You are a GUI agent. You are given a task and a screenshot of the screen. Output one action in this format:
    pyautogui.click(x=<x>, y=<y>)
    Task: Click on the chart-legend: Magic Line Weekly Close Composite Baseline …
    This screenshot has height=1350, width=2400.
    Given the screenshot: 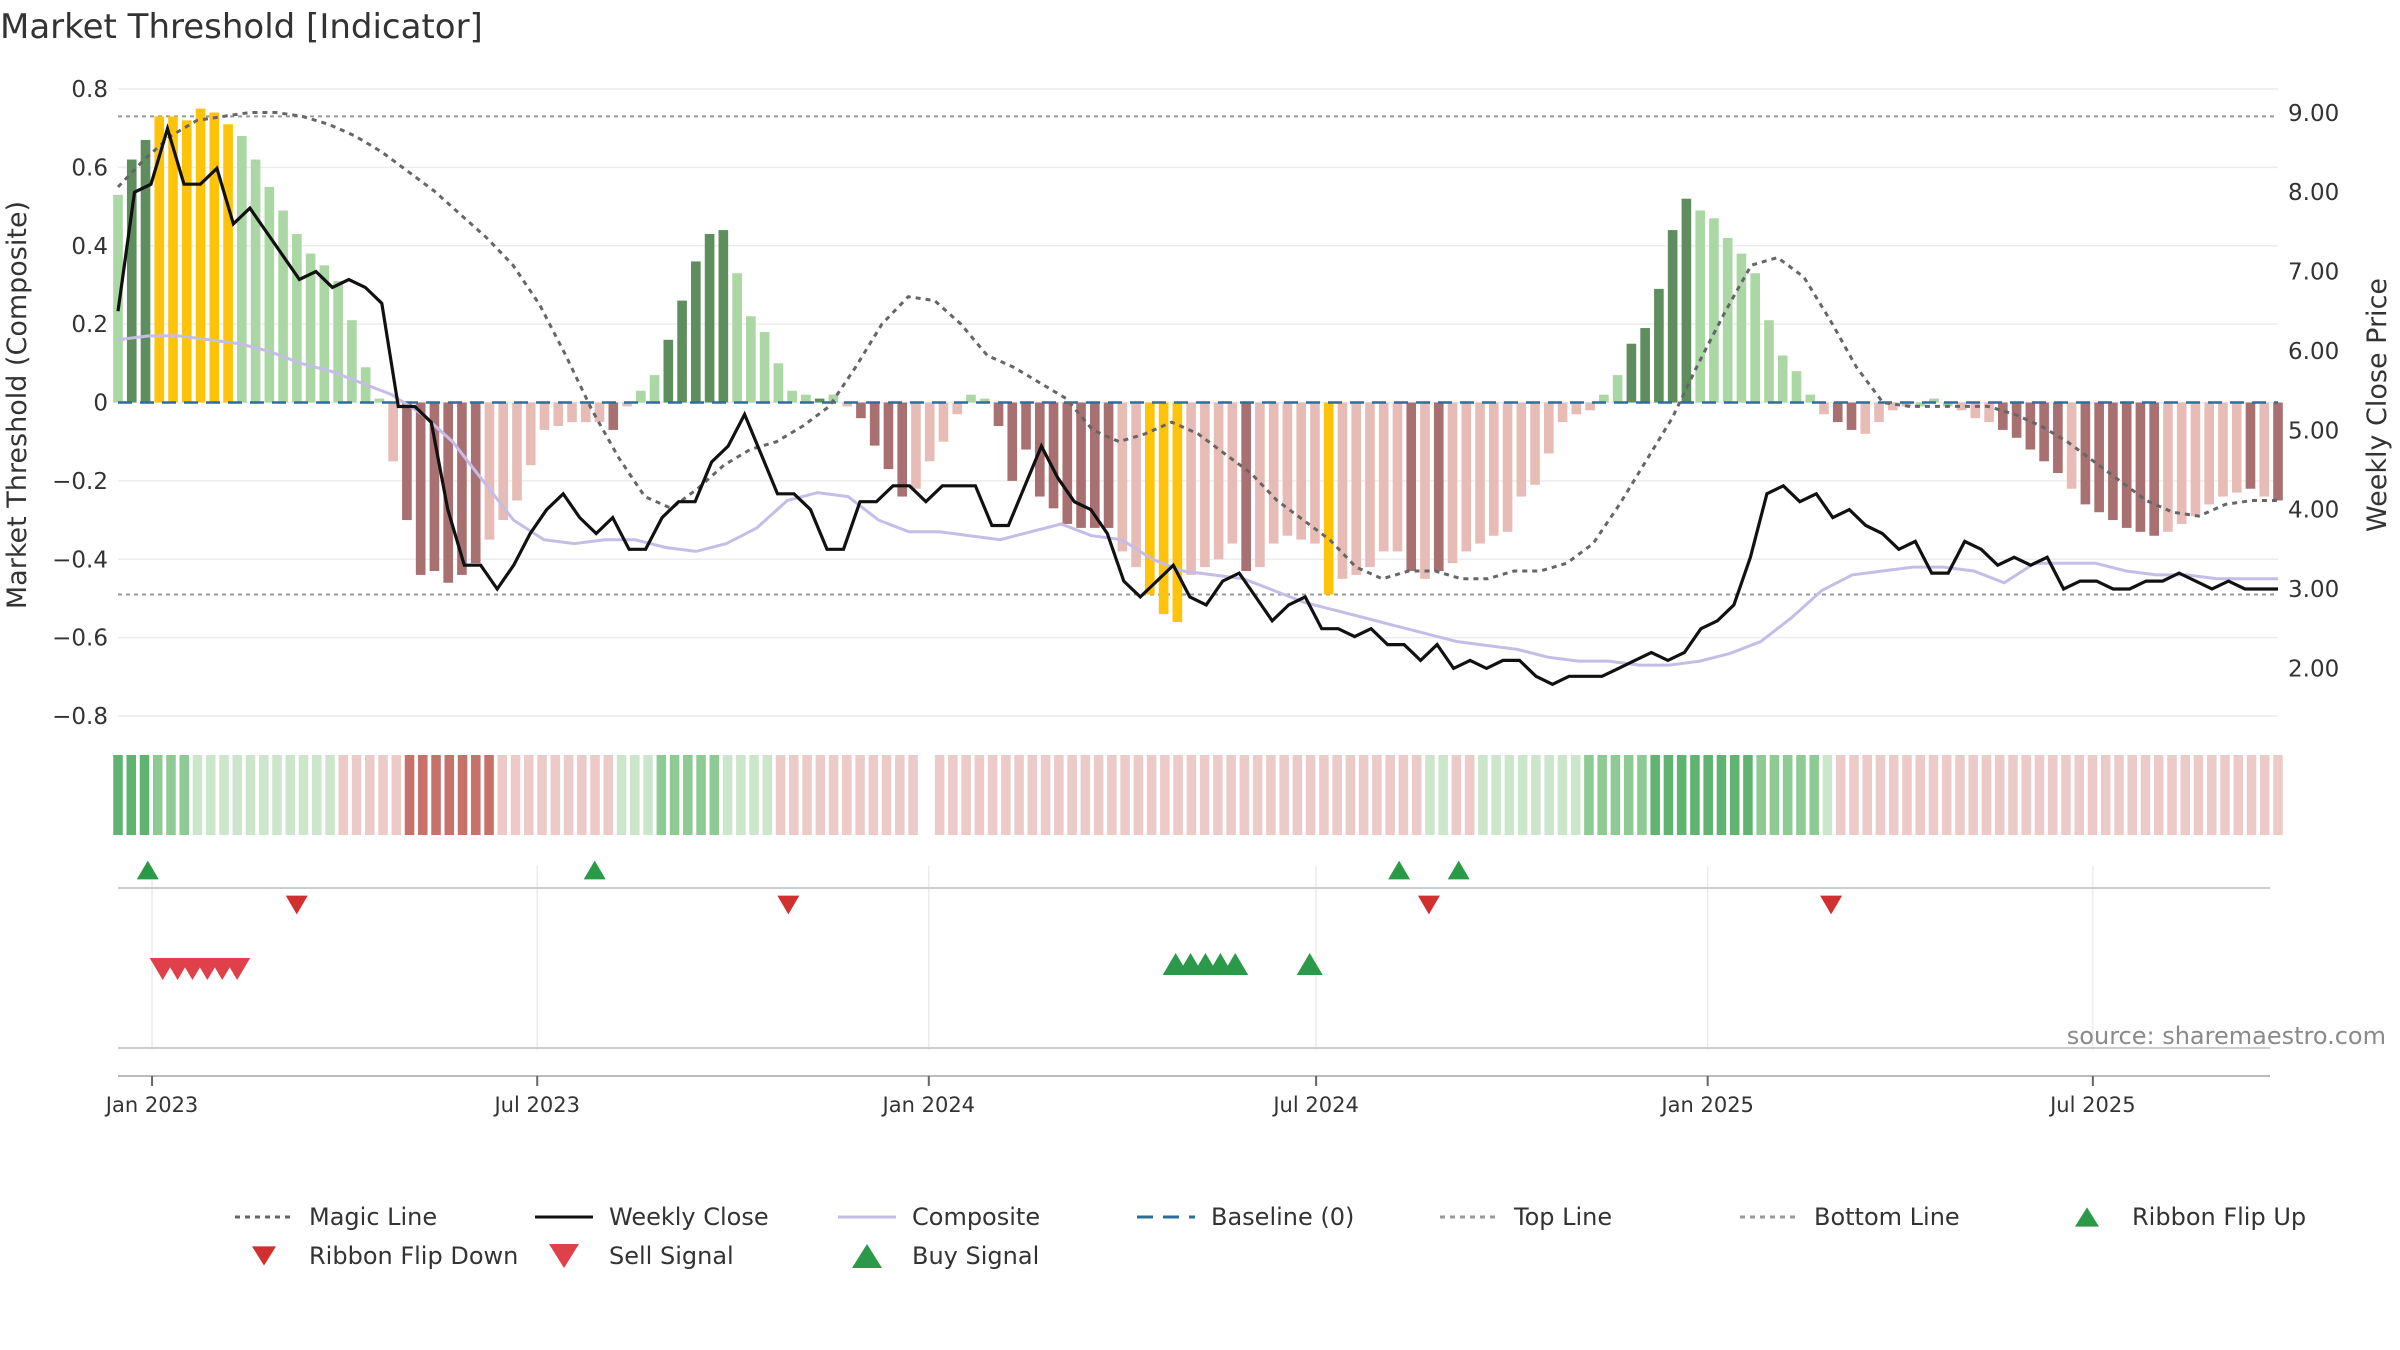 What is the action you would take?
    pyautogui.click(x=1270, y=1236)
    